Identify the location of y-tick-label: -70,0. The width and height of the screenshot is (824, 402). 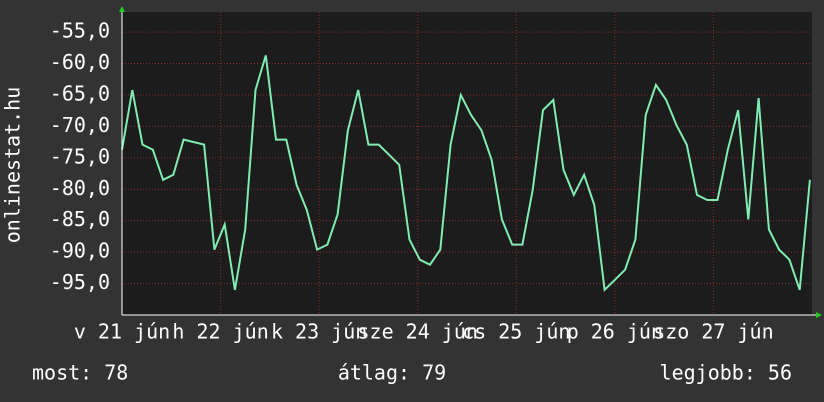
(80, 125).